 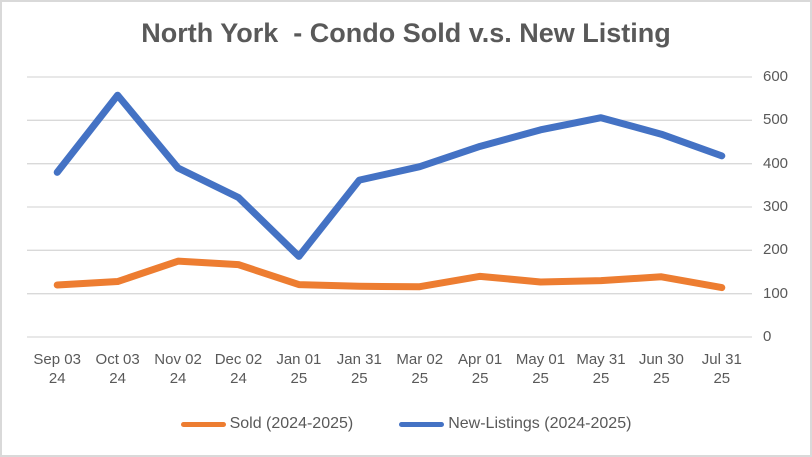 I want to click on legend-item-new-listings: New-Listings (2024-2025), so click(x=515, y=424).